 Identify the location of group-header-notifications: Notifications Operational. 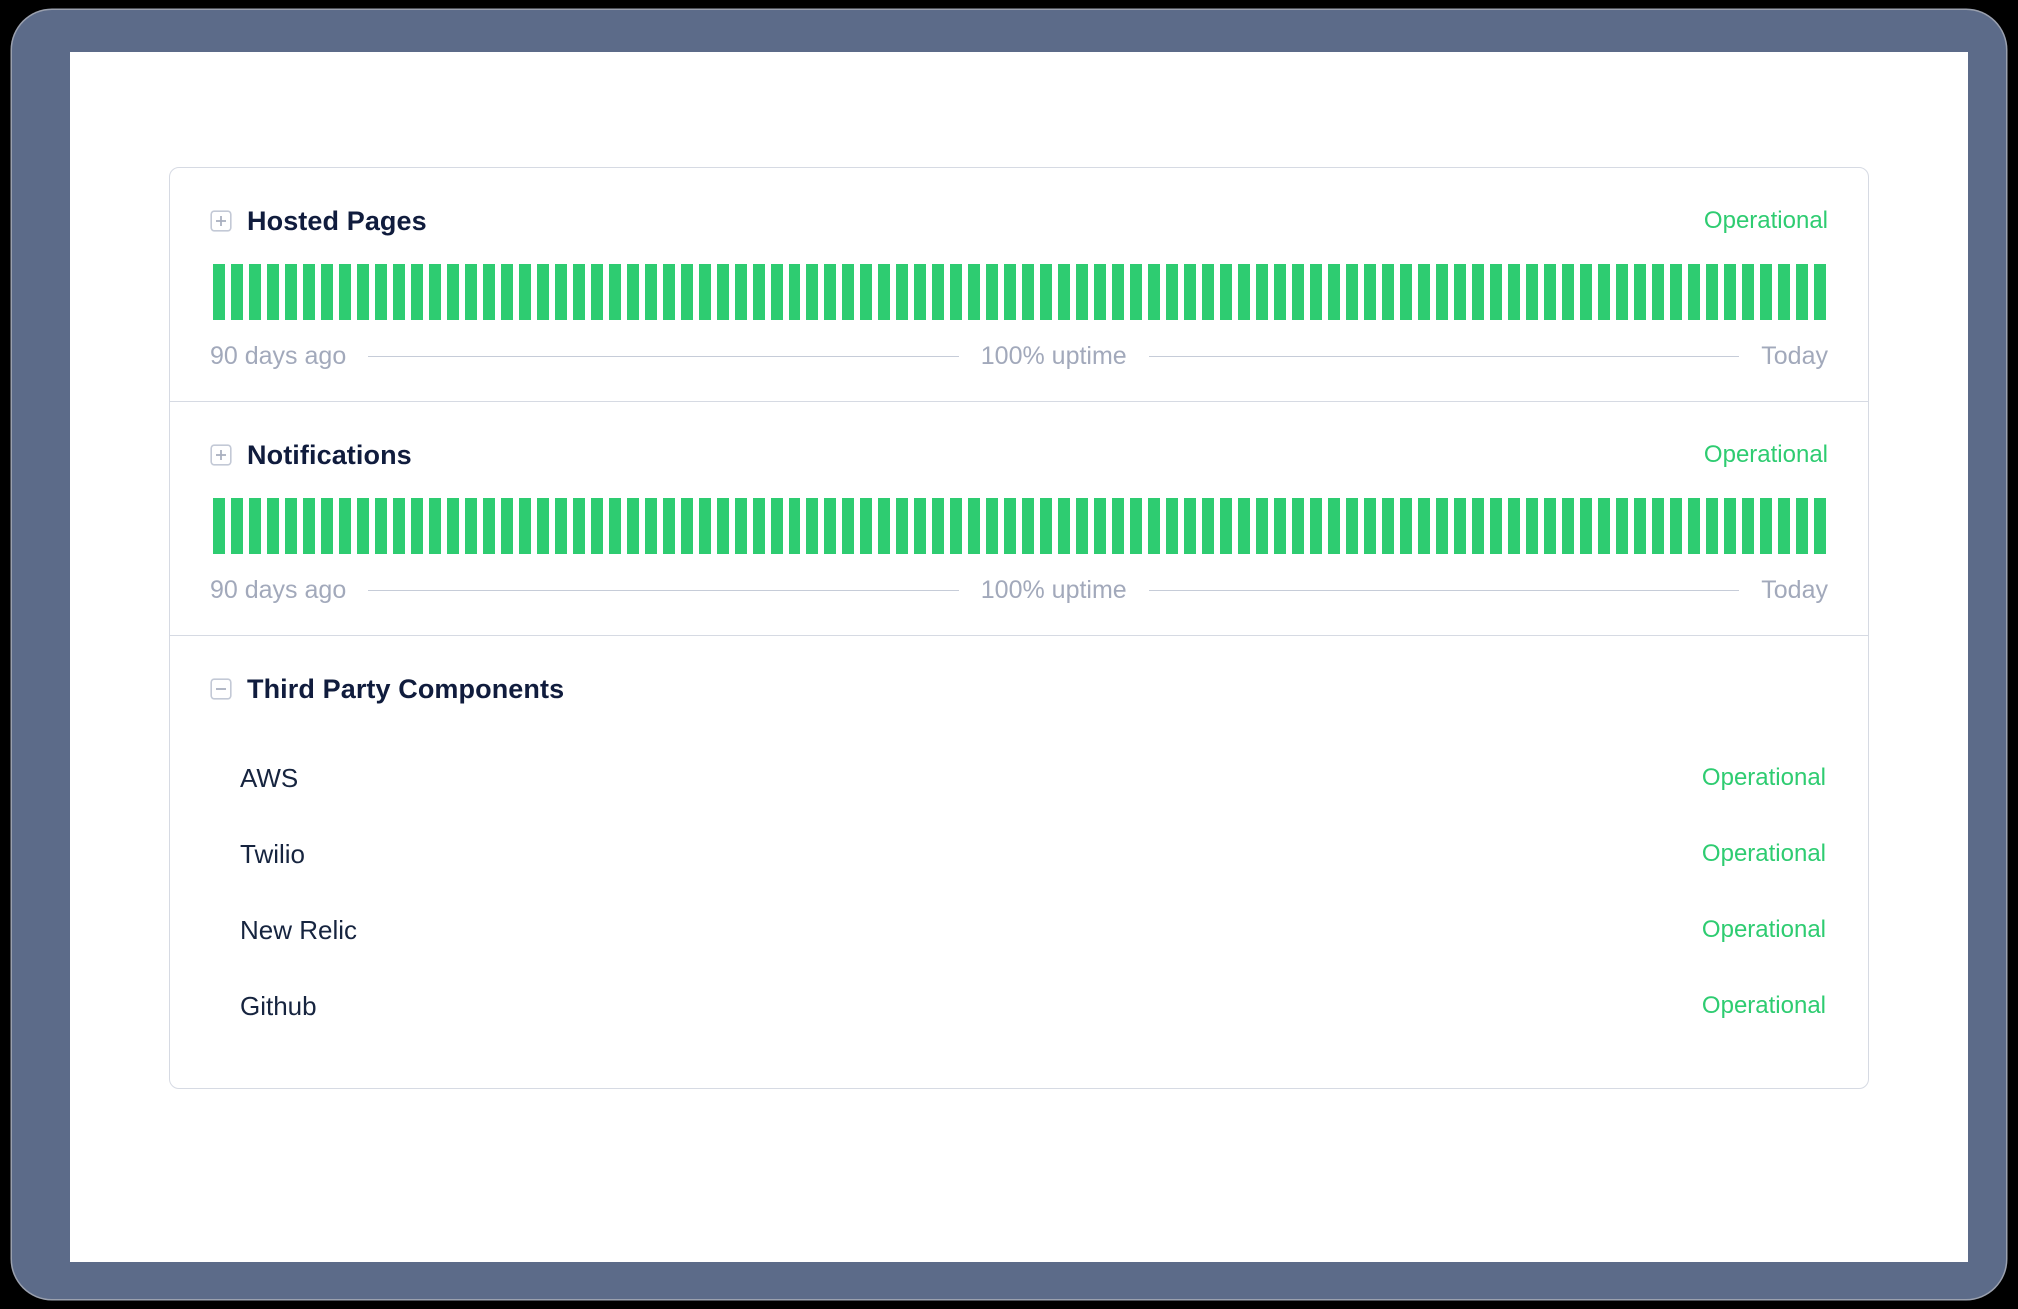
(1019, 455).